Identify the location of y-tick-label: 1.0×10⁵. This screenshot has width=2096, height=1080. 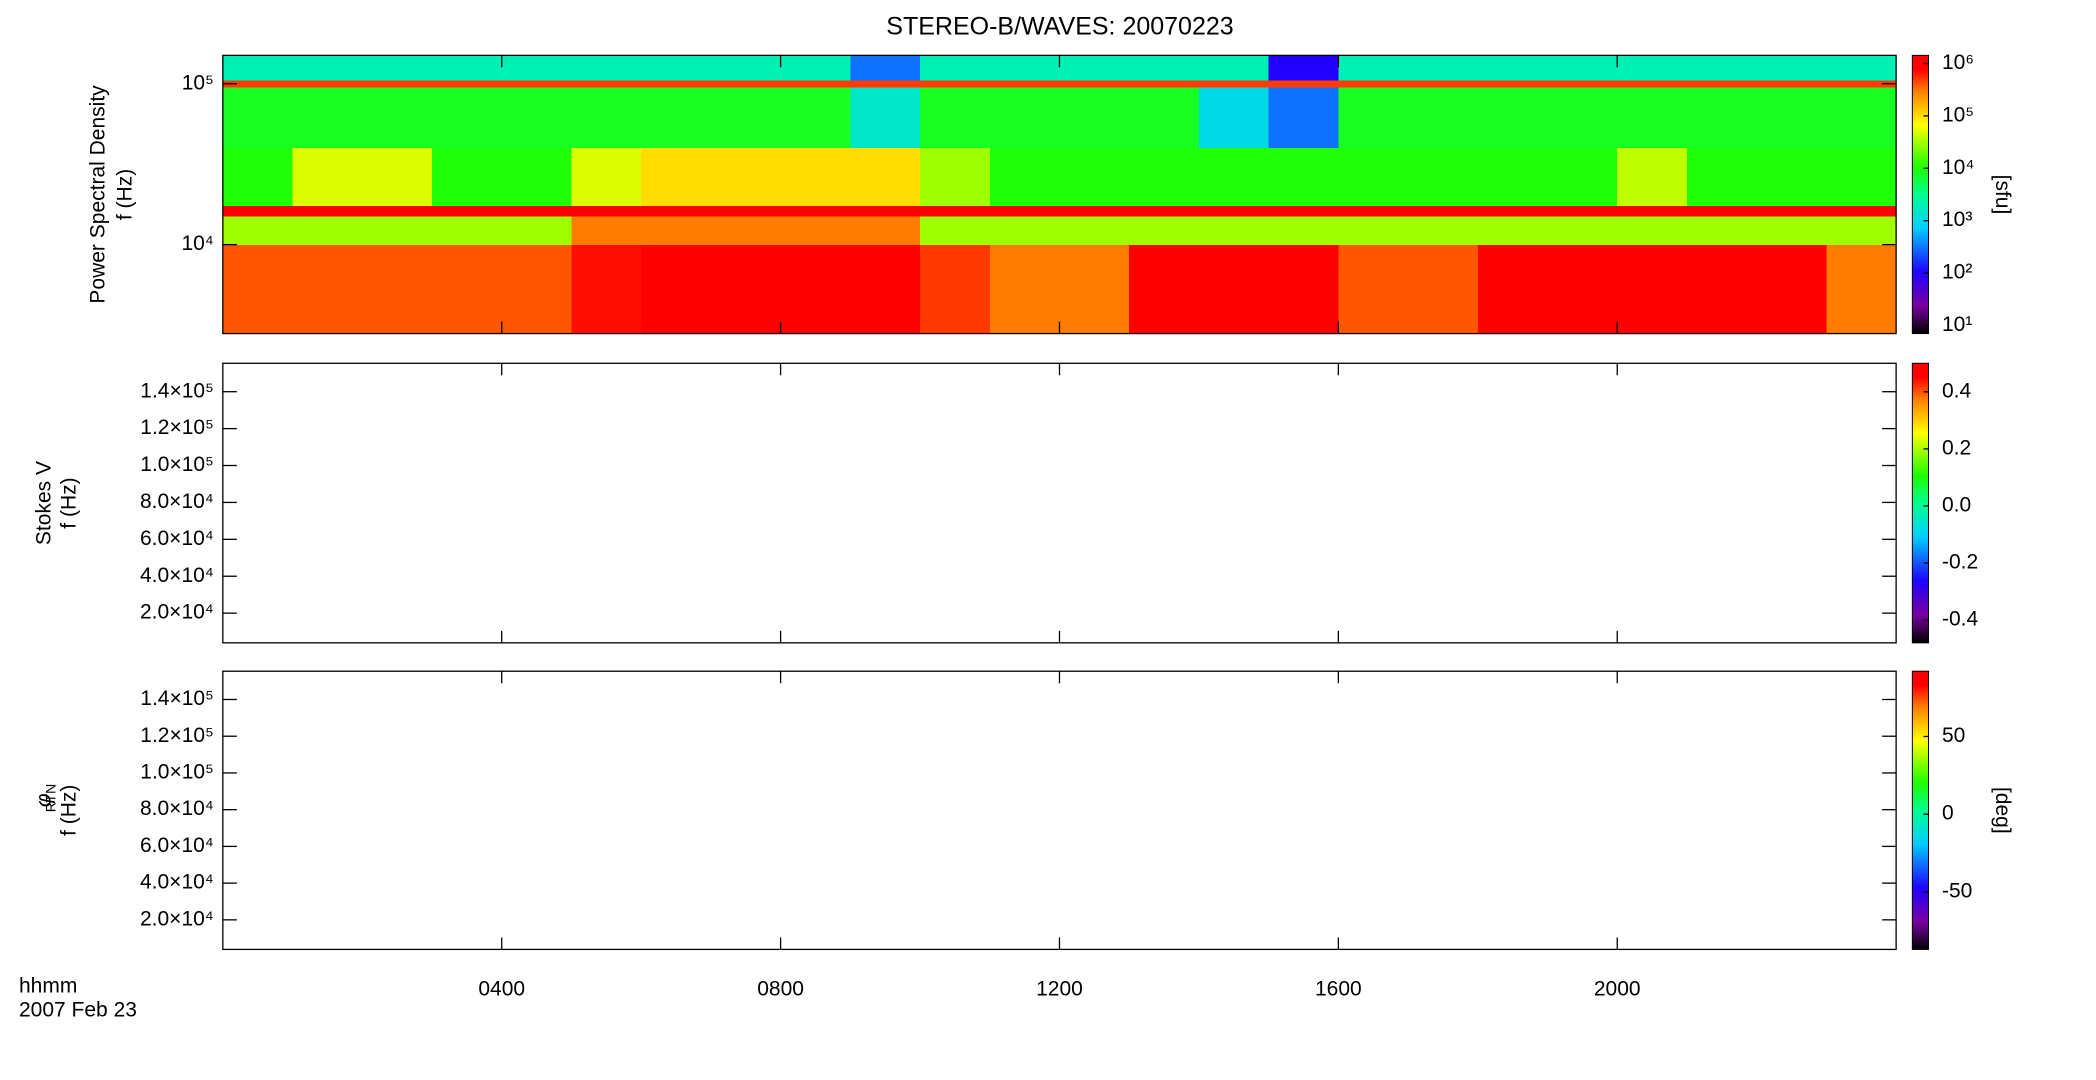
(177, 771).